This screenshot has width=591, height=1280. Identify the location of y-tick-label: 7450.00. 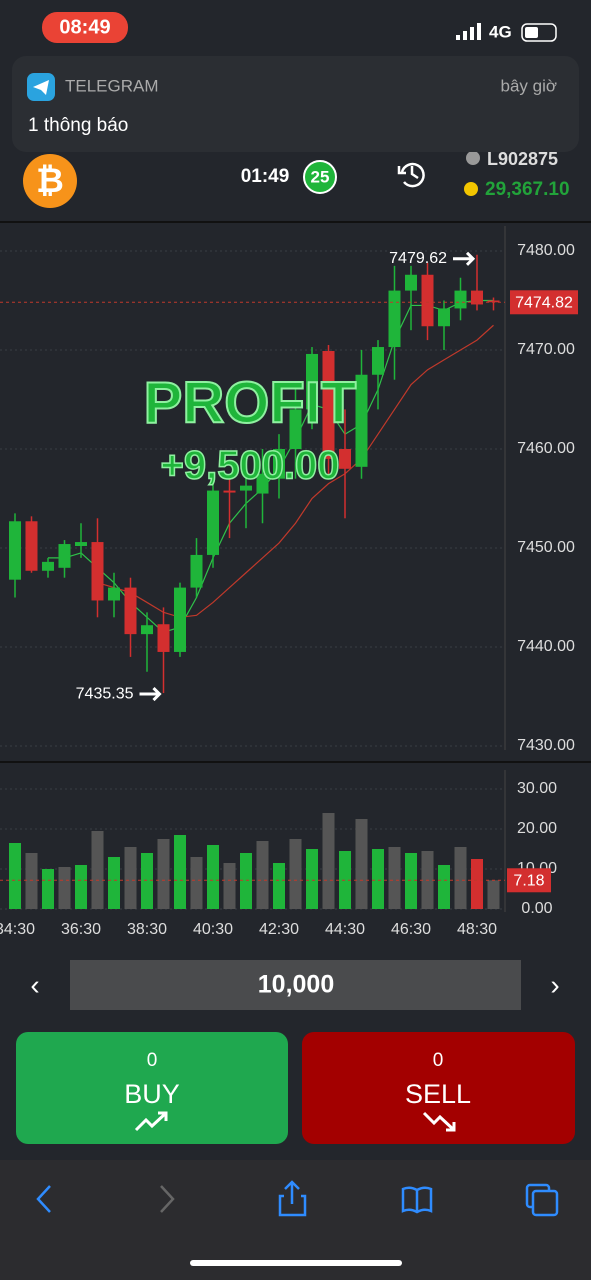
(546, 547).